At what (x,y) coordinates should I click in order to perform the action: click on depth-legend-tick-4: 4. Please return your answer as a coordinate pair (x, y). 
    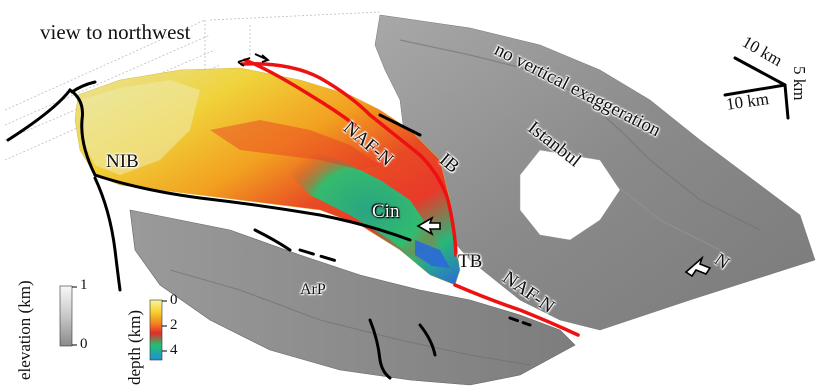
    Looking at the image, I should click on (174, 350).